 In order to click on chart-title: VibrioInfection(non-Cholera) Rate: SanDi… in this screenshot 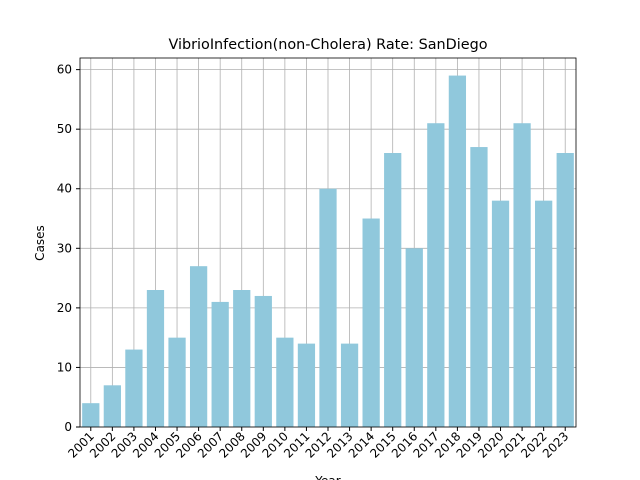, I will do `click(327, 45)`.